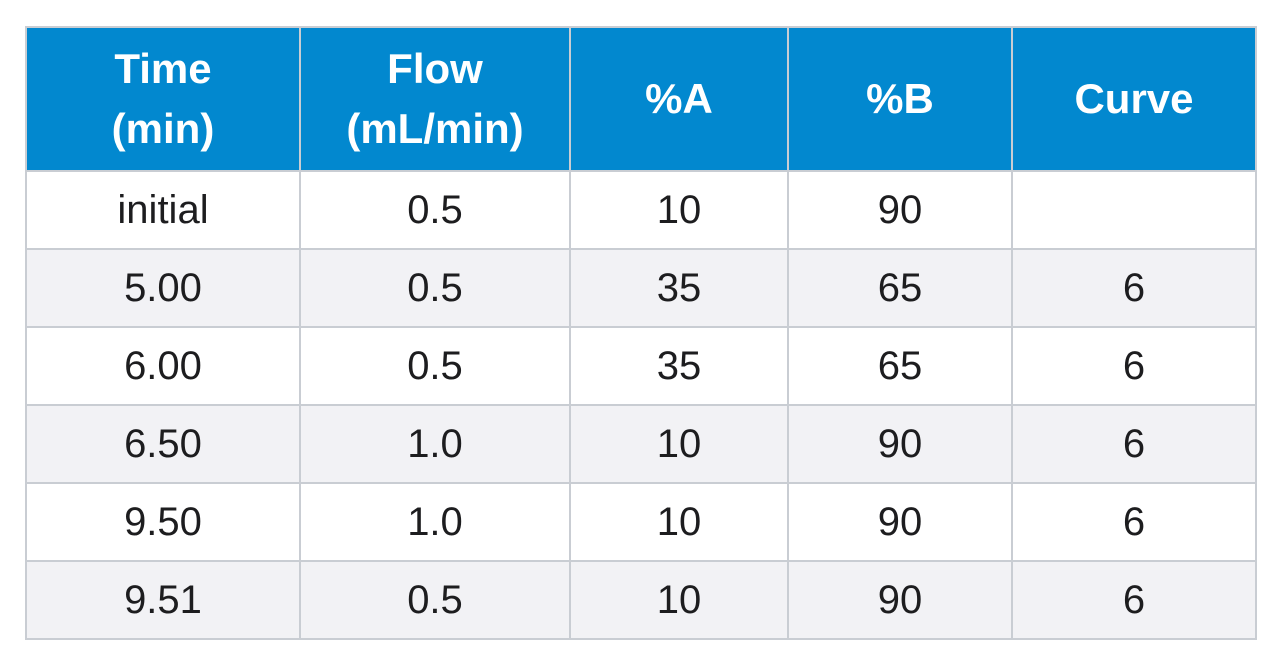 This screenshot has height=666, width=1280. What do you see at coordinates (163, 128) in the screenshot?
I see `header-time-unit: (min)` at bounding box center [163, 128].